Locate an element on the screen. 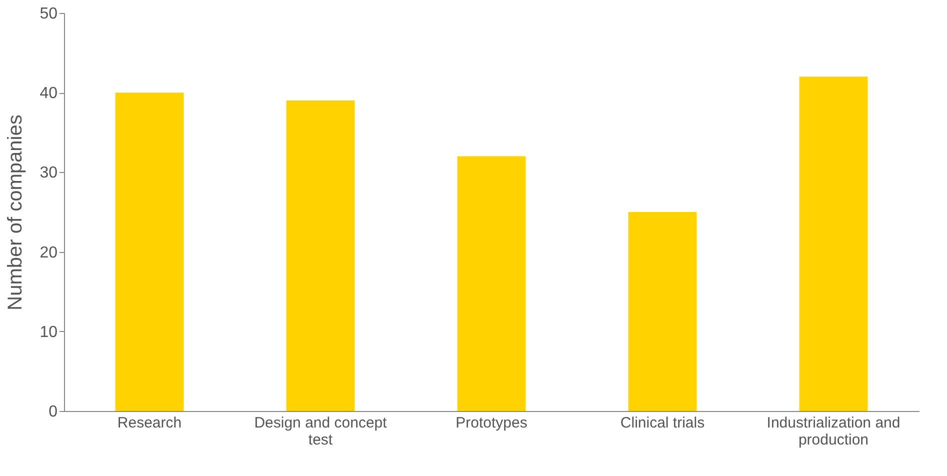 The image size is (947, 476). y-tick-label: 10 is located at coordinates (49, 332).